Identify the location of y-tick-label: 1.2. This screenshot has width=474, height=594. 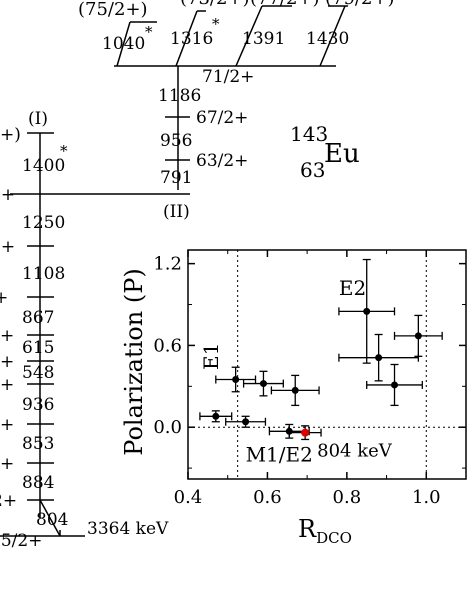
(167, 264).